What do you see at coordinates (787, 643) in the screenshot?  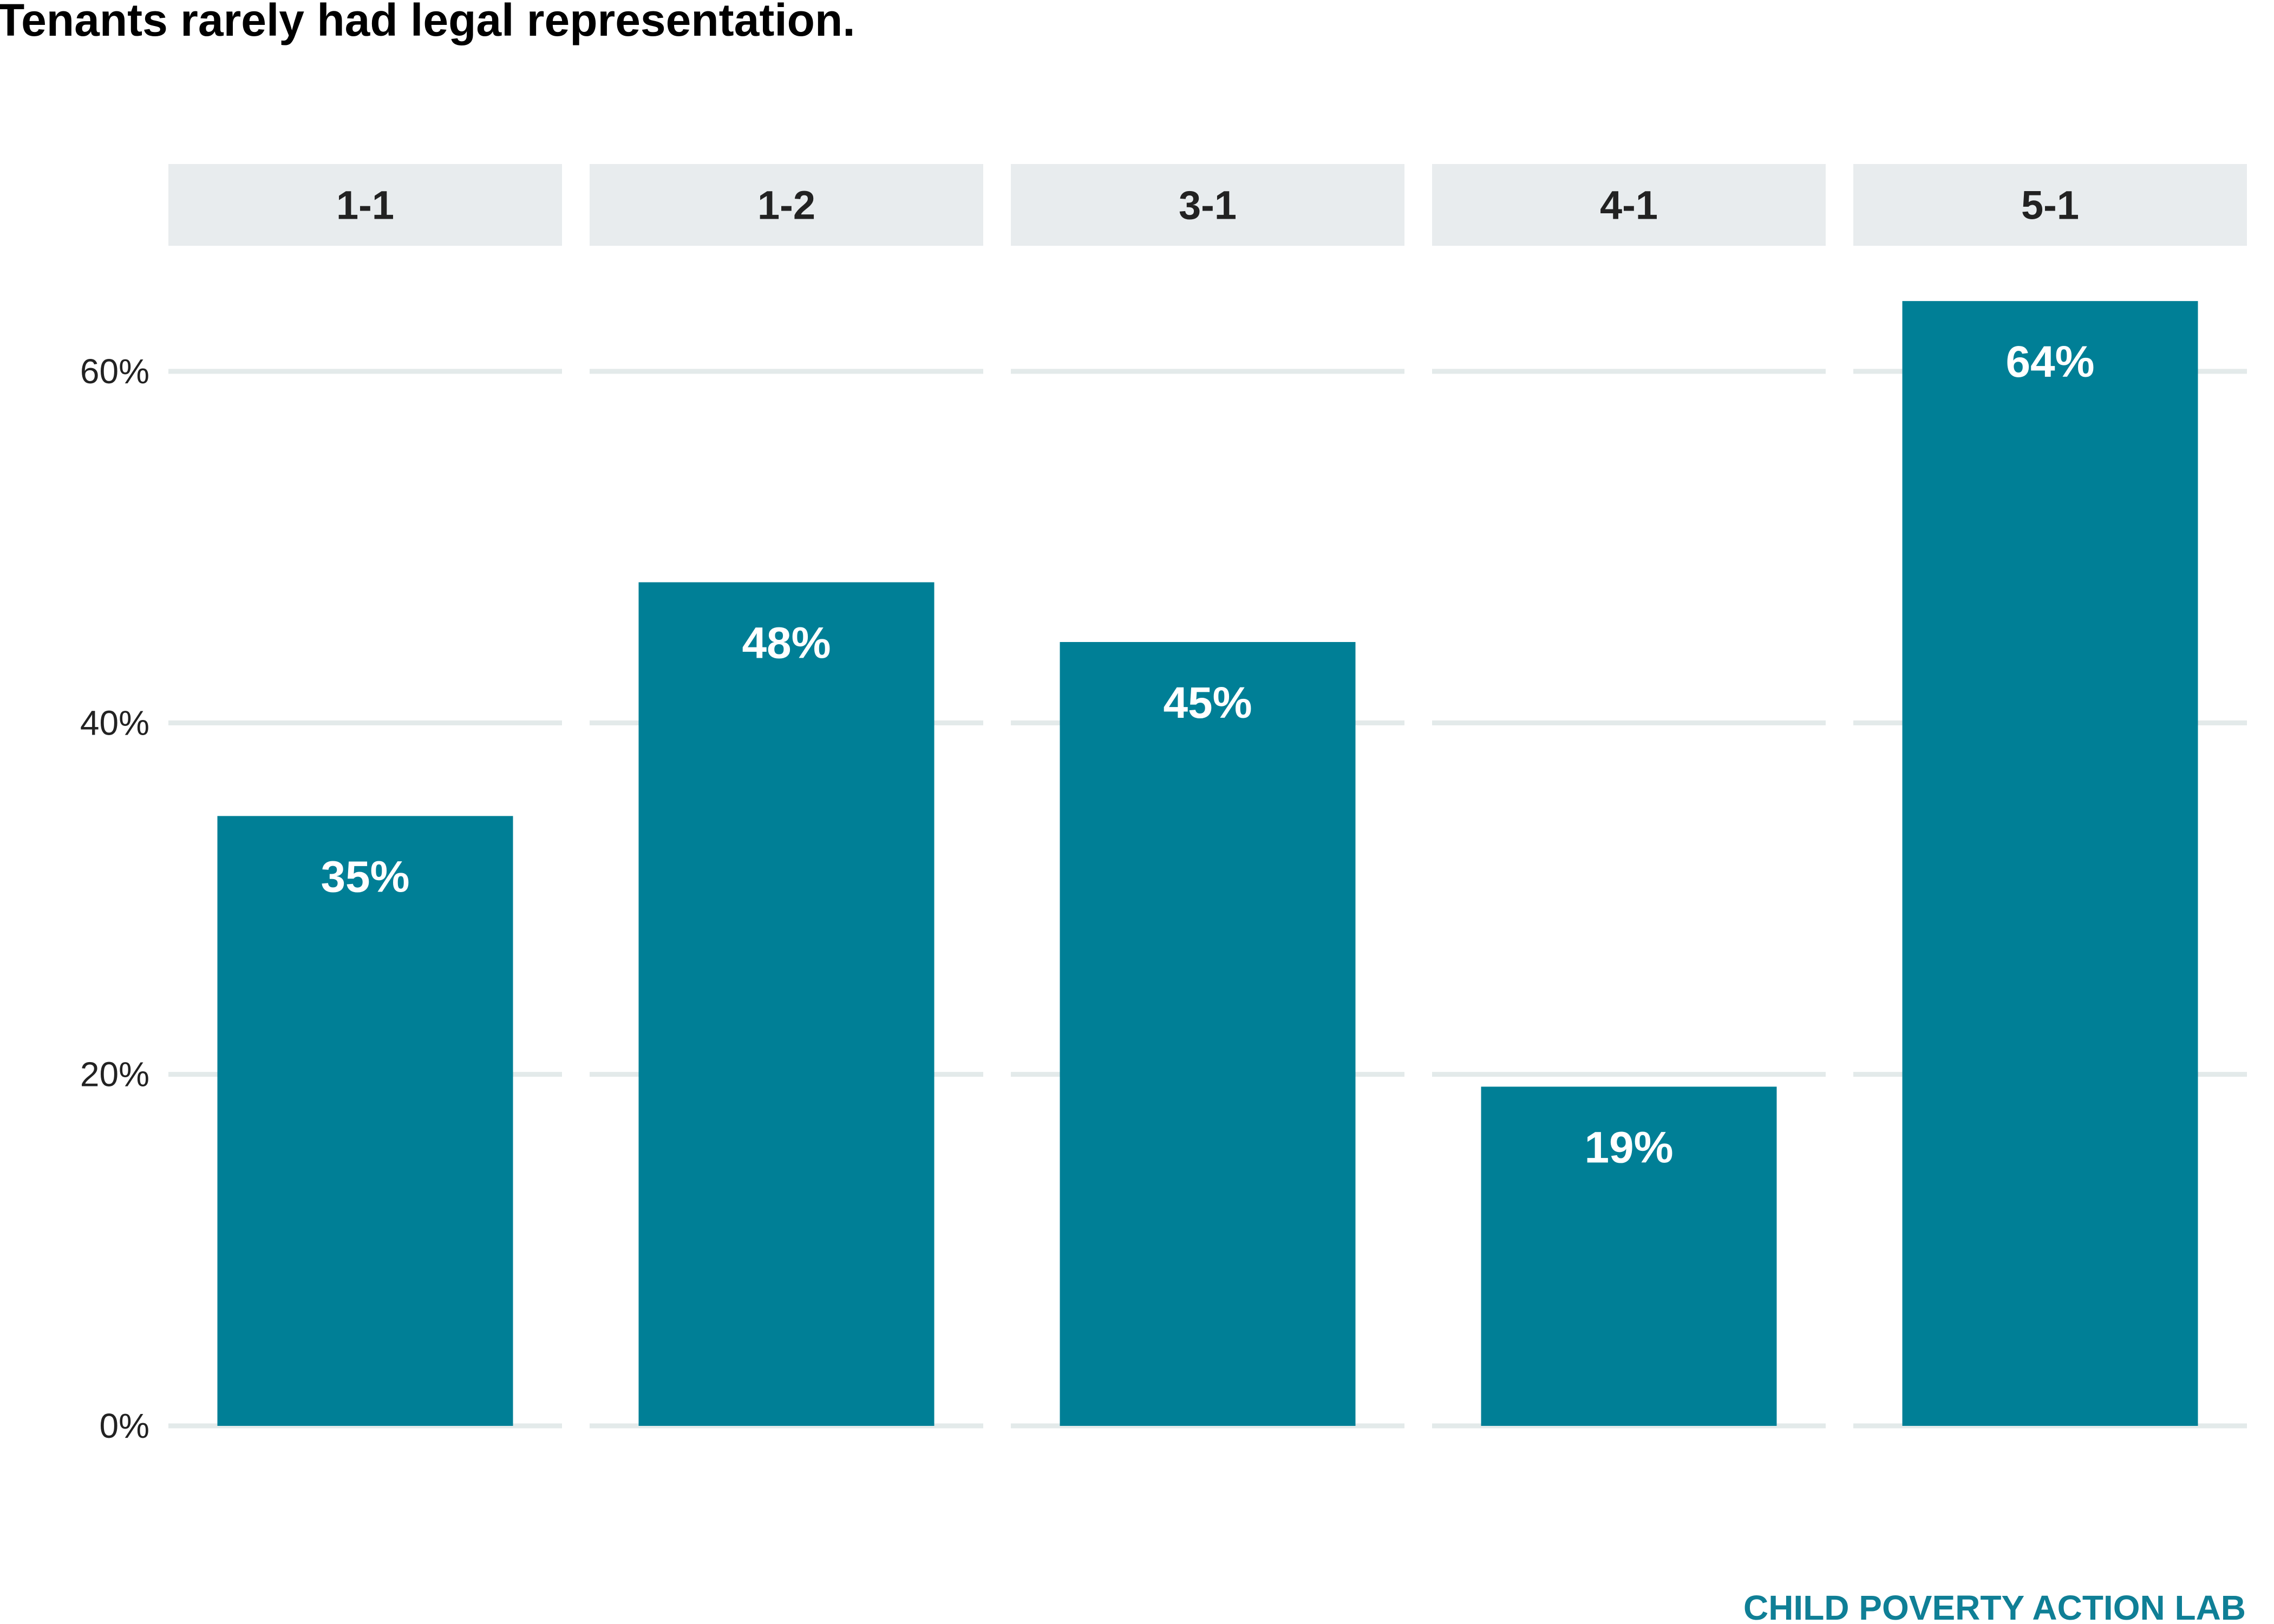 I see `bar-value-label: 48%` at bounding box center [787, 643].